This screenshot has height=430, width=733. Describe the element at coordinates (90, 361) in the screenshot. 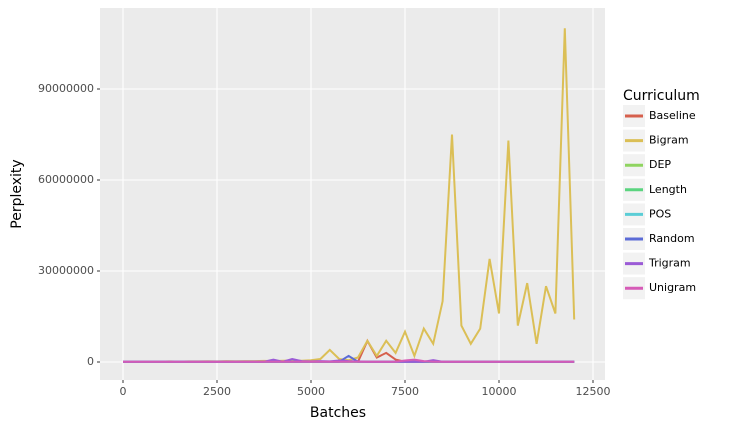

I see `y-tick-label: 0` at that location.